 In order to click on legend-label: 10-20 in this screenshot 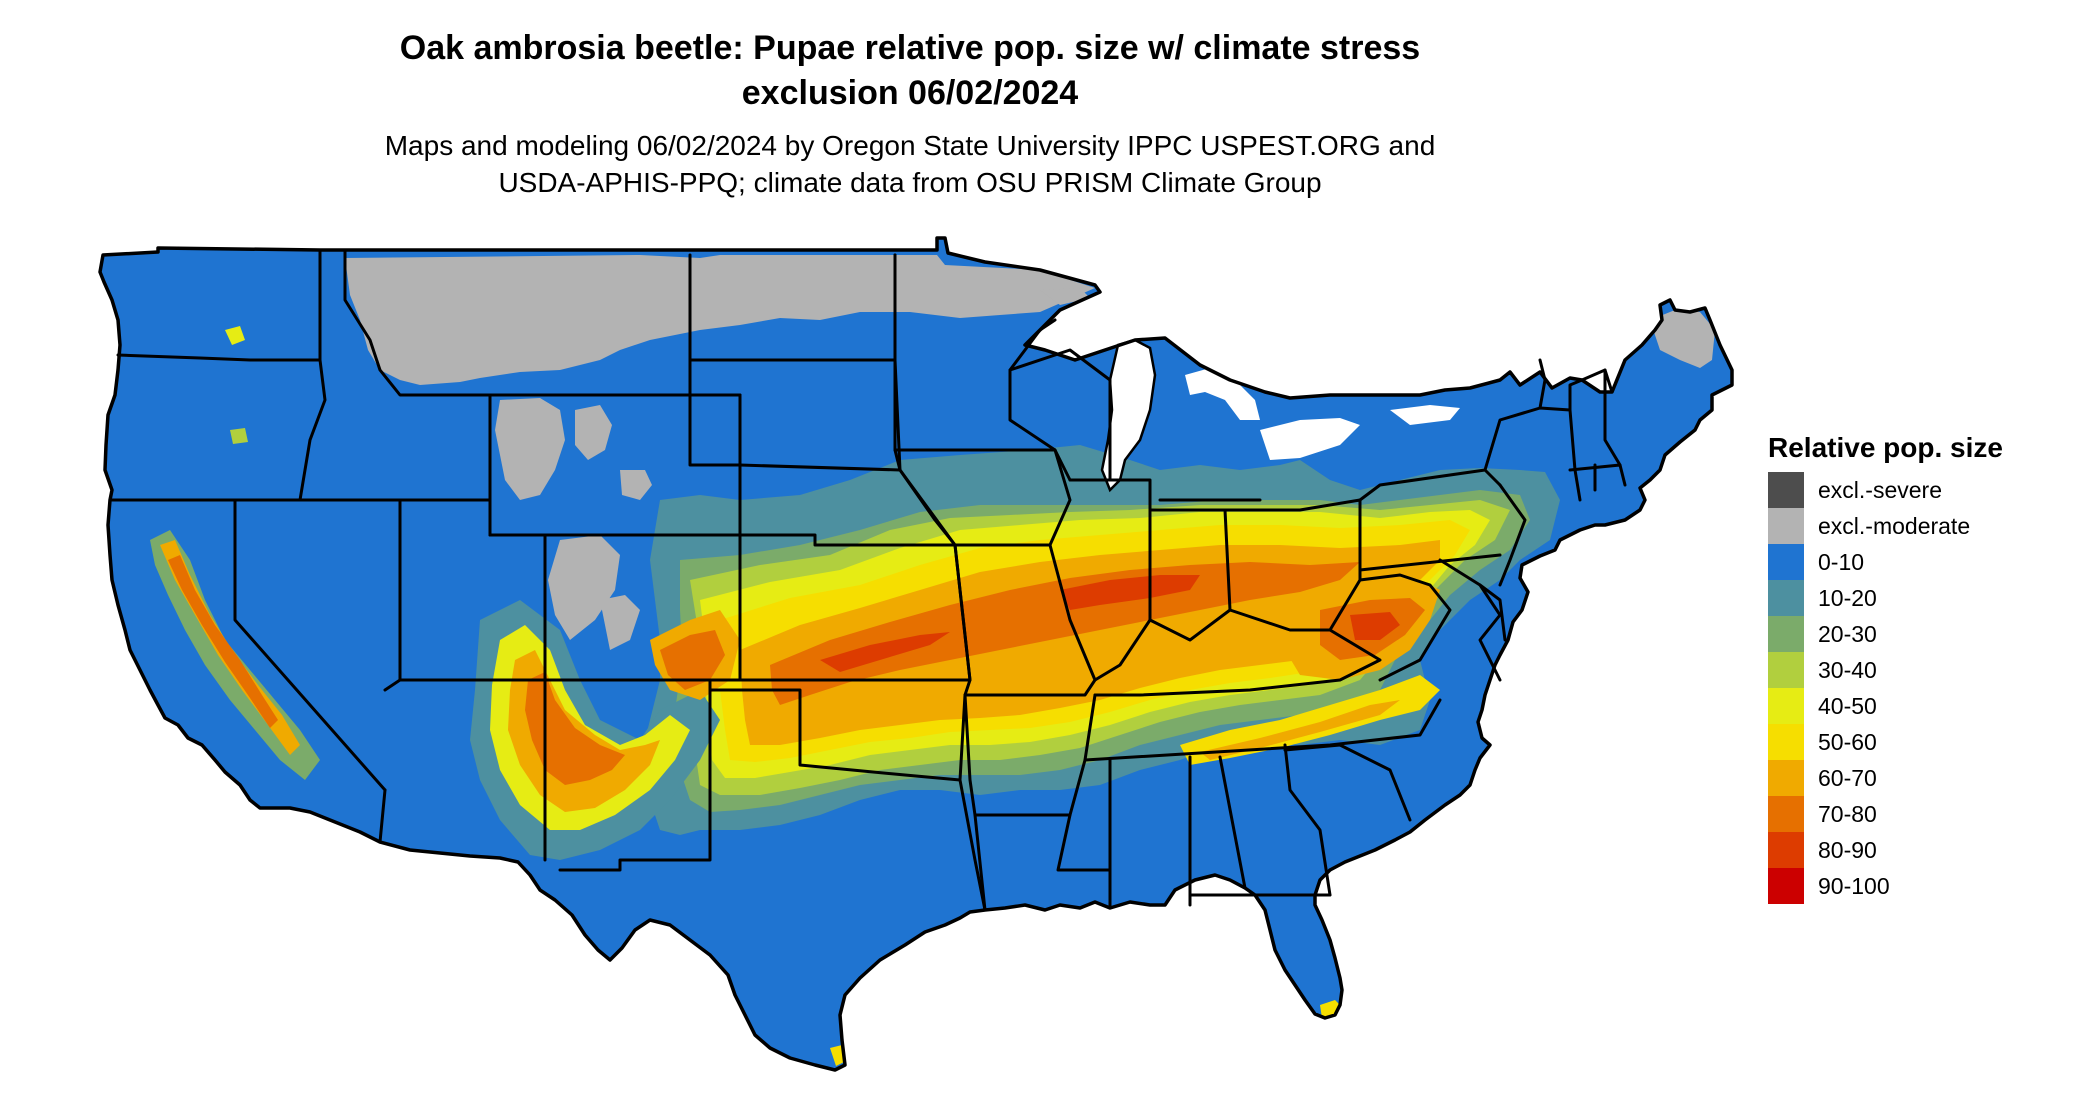, I will do `click(1847, 597)`.